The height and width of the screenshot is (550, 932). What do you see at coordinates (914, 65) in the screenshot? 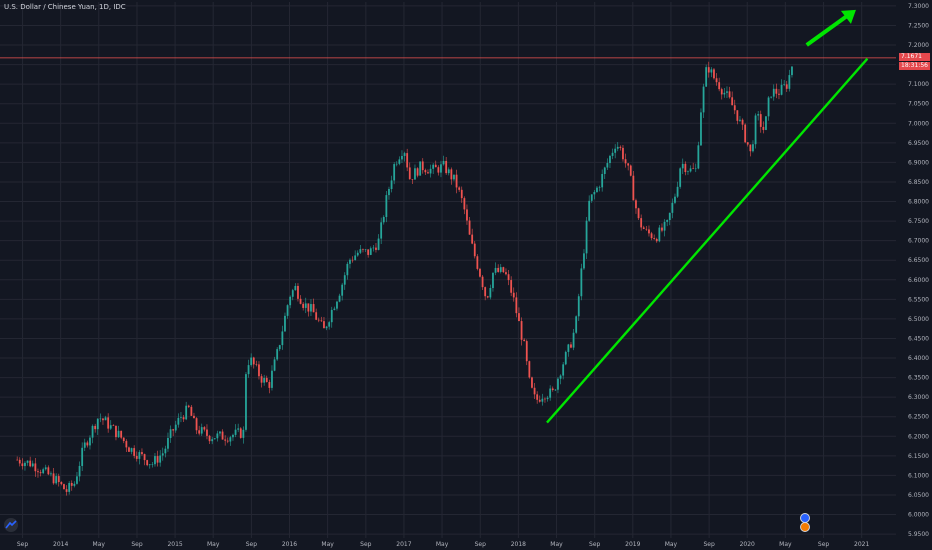
I see `bar-countdown-badge: 18:31:56` at bounding box center [914, 65].